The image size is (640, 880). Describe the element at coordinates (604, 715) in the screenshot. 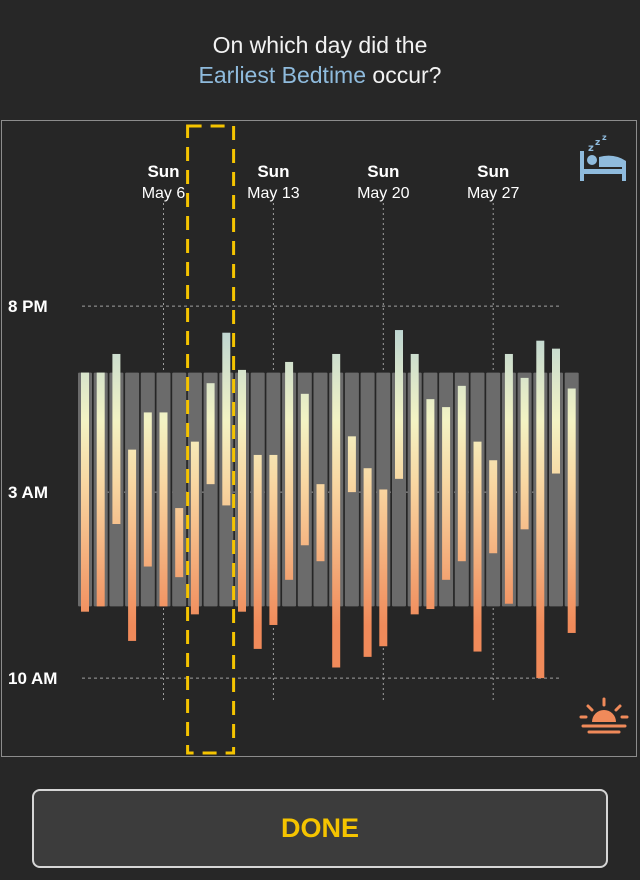

I see `sunrise-icon` at that location.